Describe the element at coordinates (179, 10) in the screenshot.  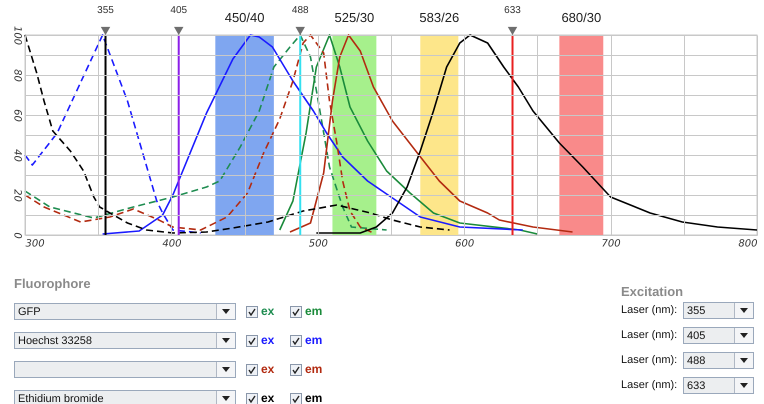
I see `ref-line-label: 405` at that location.